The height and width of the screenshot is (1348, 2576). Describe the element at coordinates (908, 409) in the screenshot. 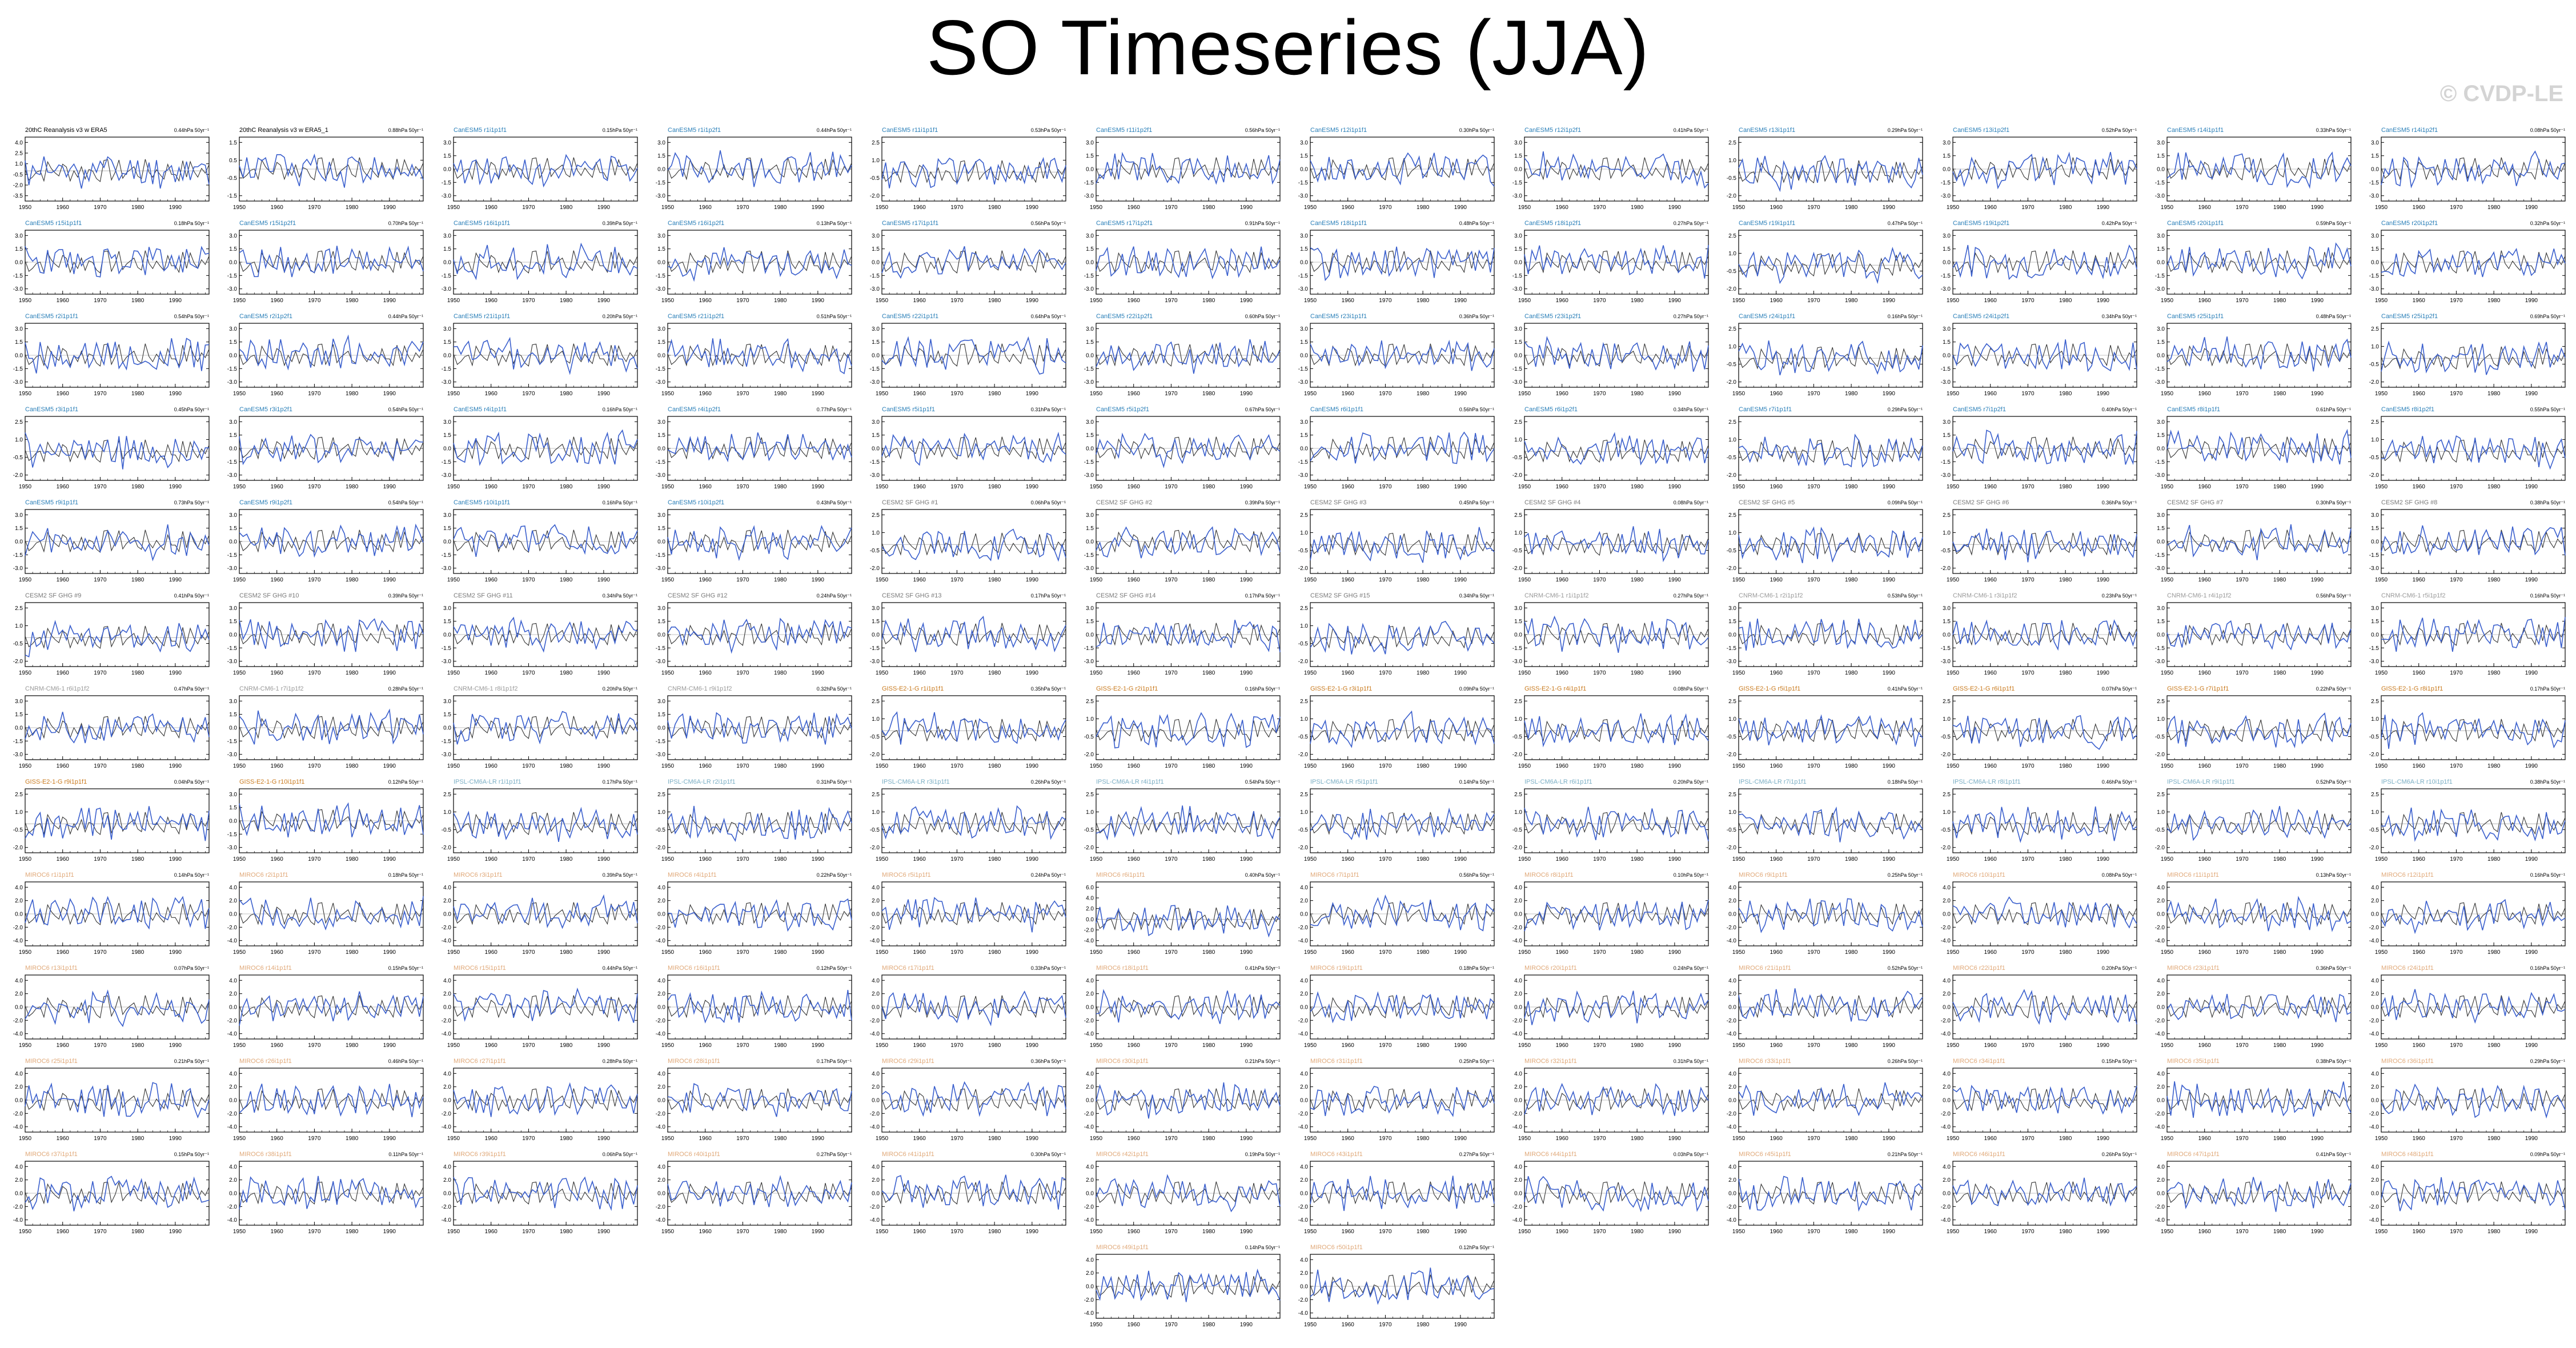

I see `panel-name: CanESM5 r5i1p1f1` at that location.